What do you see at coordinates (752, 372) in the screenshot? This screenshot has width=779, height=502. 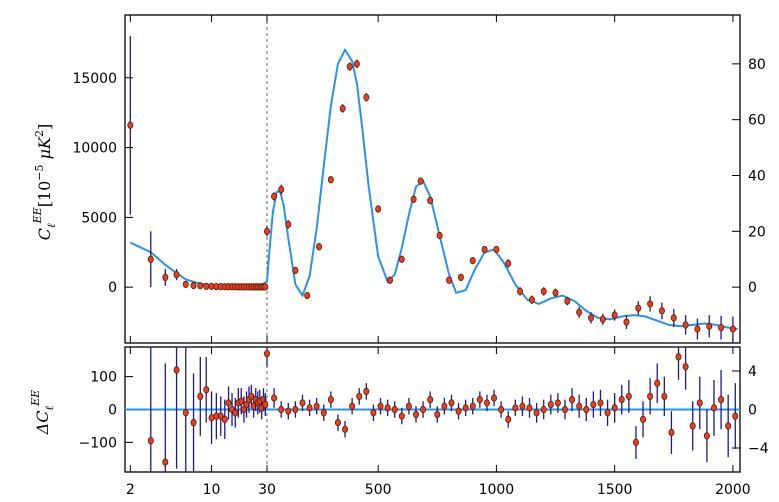 I see `bottom-ytick-right-label: 4` at bounding box center [752, 372].